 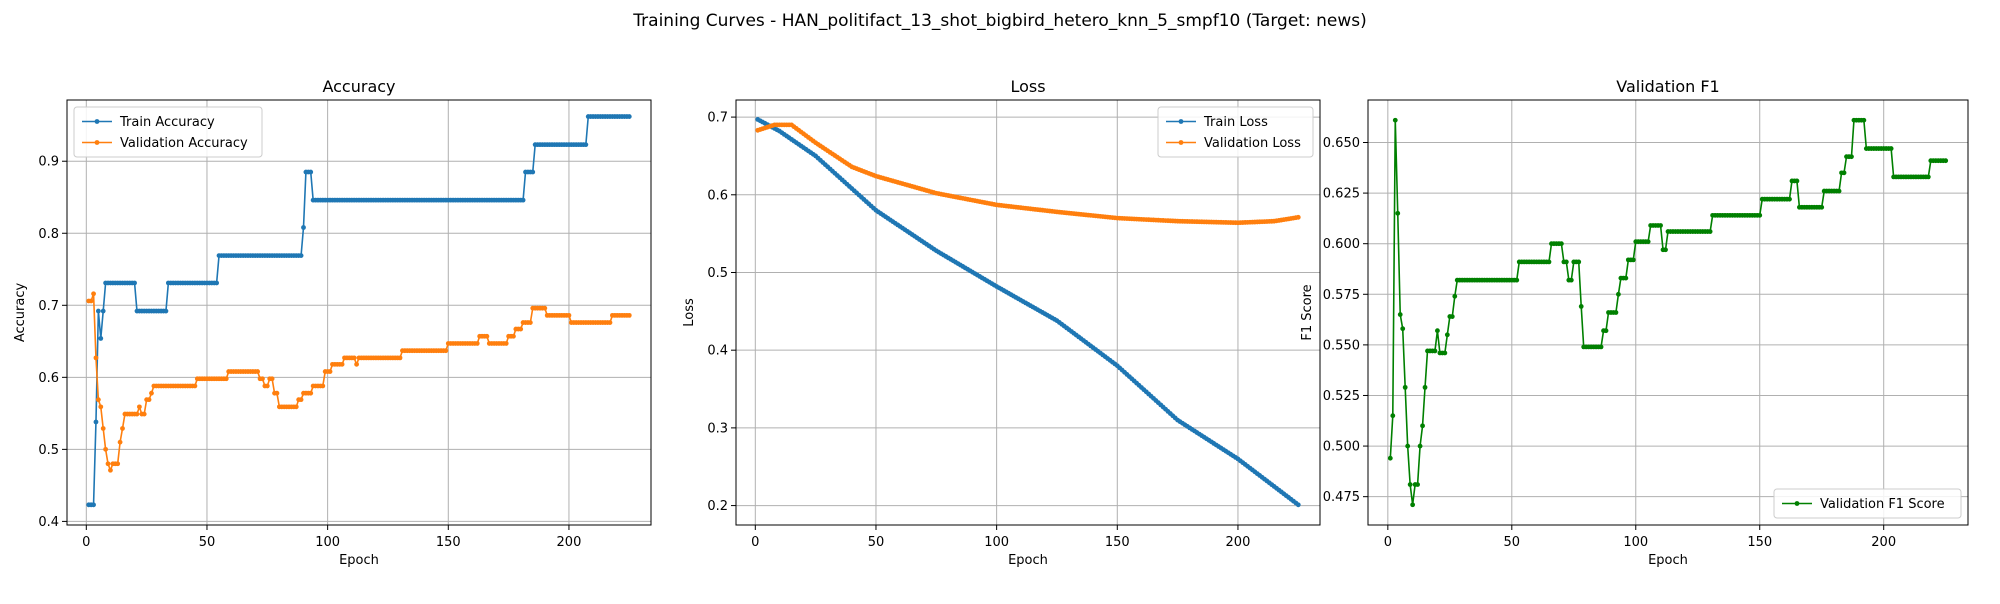 I want to click on y-tick-label: 0.4, so click(x=717, y=351).